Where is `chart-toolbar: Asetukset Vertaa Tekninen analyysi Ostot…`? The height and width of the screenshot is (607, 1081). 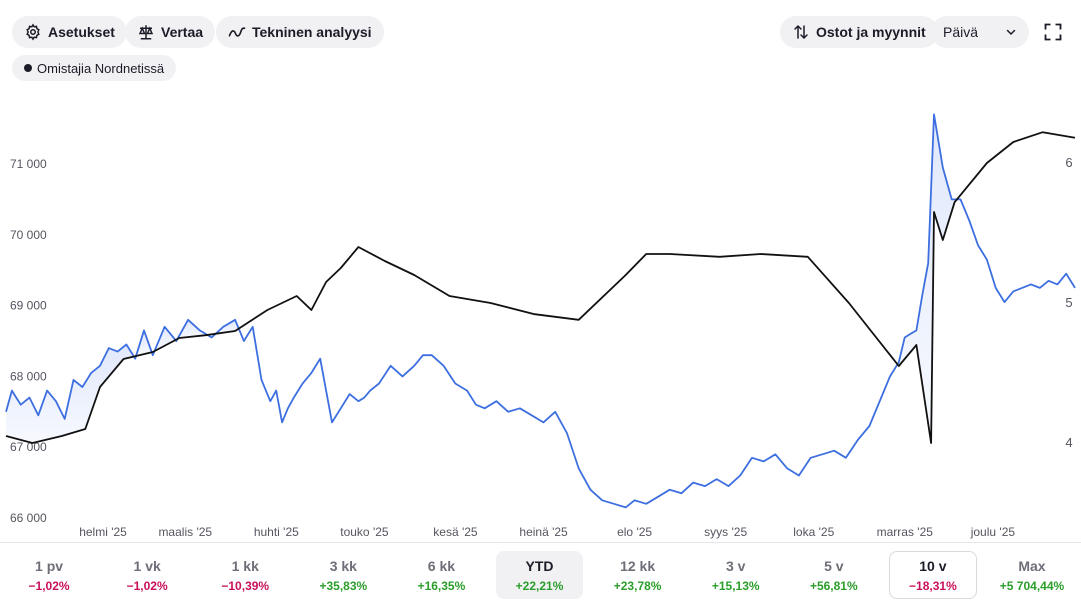
chart-toolbar: Asetukset Vertaa Tekninen analyysi Ostot… is located at coordinates (540, 45).